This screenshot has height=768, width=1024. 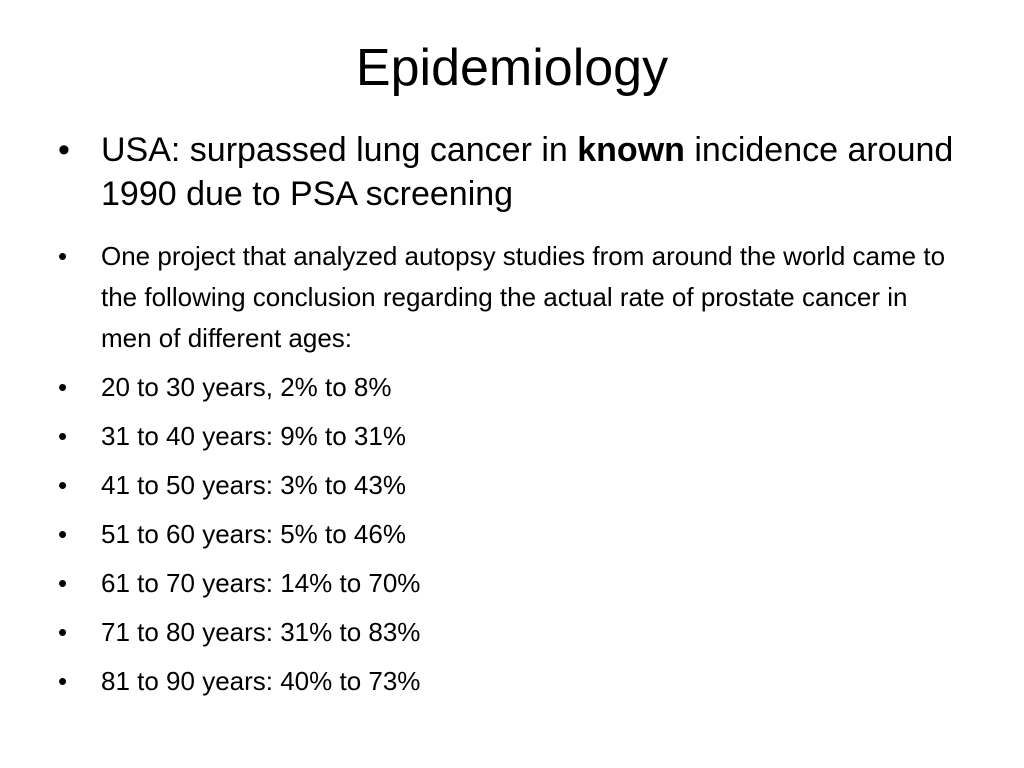 What do you see at coordinates (631, 150) in the screenshot?
I see `bullet-text-bold: known` at bounding box center [631, 150].